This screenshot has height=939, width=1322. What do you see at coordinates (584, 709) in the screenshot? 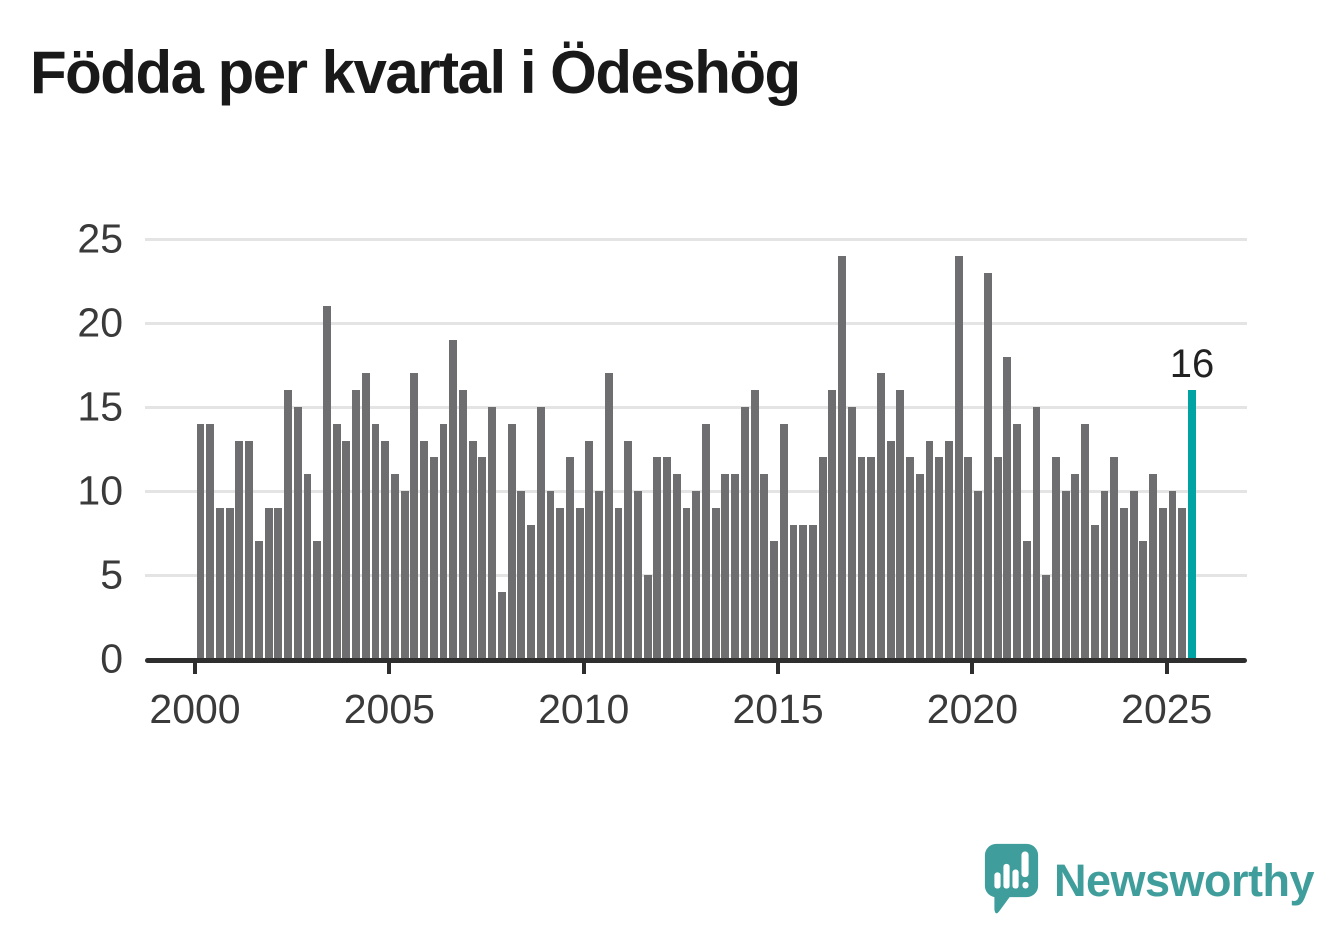
I see `x-axis-tick-label: 2010` at bounding box center [584, 709].